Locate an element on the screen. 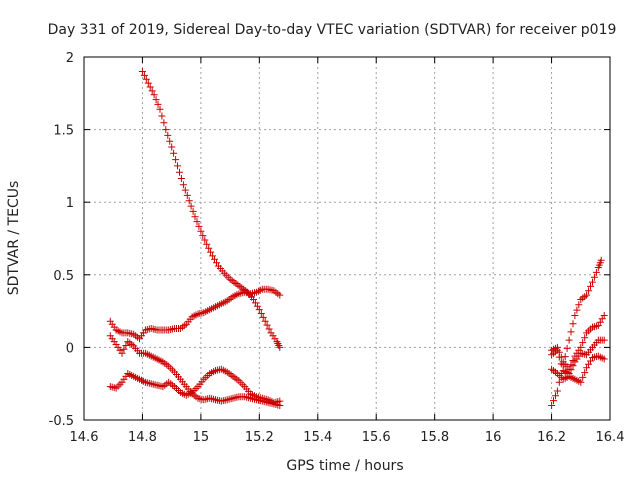 This screenshot has width=640, height=480. y-tick-label: 1 is located at coordinates (70, 203).